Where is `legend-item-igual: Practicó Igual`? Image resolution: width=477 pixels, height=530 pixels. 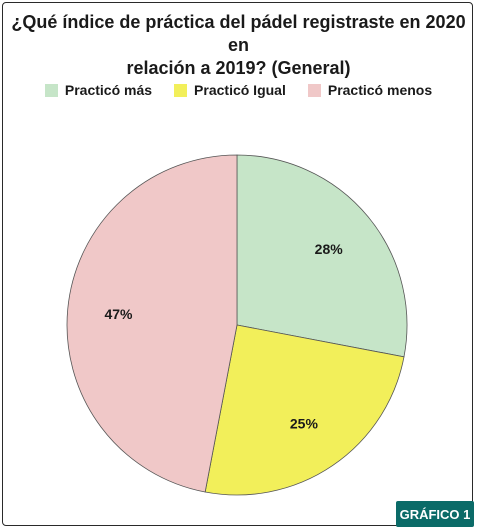
legend-item-igual: Practicó Igual is located at coordinates (230, 90).